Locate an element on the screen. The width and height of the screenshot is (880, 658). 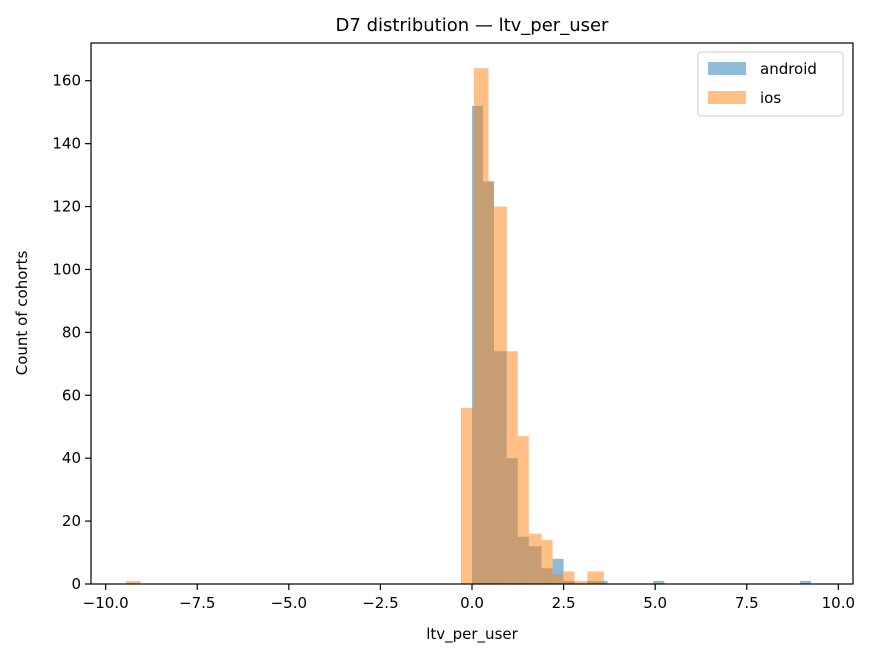
y-tick-label: 80 is located at coordinates (71, 332).